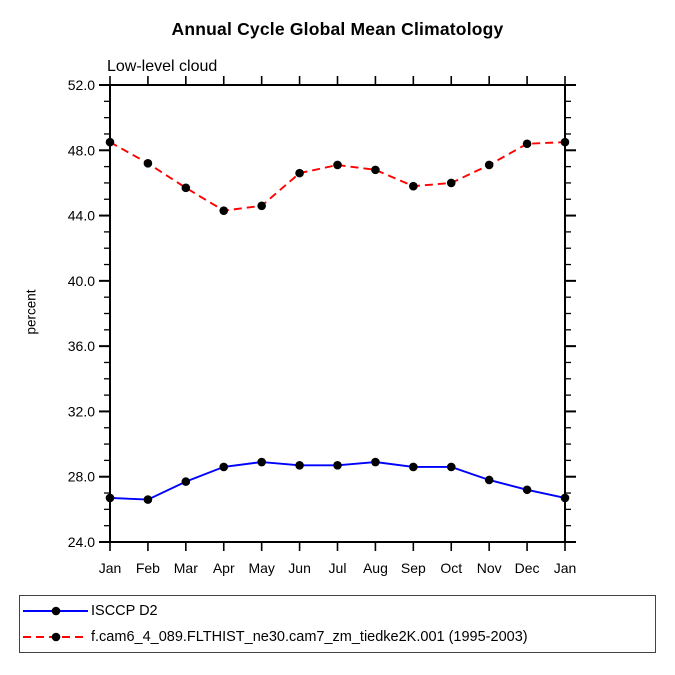  Describe the element at coordinates (81, 216) in the screenshot. I see `y-tick-label: 44.0` at that location.